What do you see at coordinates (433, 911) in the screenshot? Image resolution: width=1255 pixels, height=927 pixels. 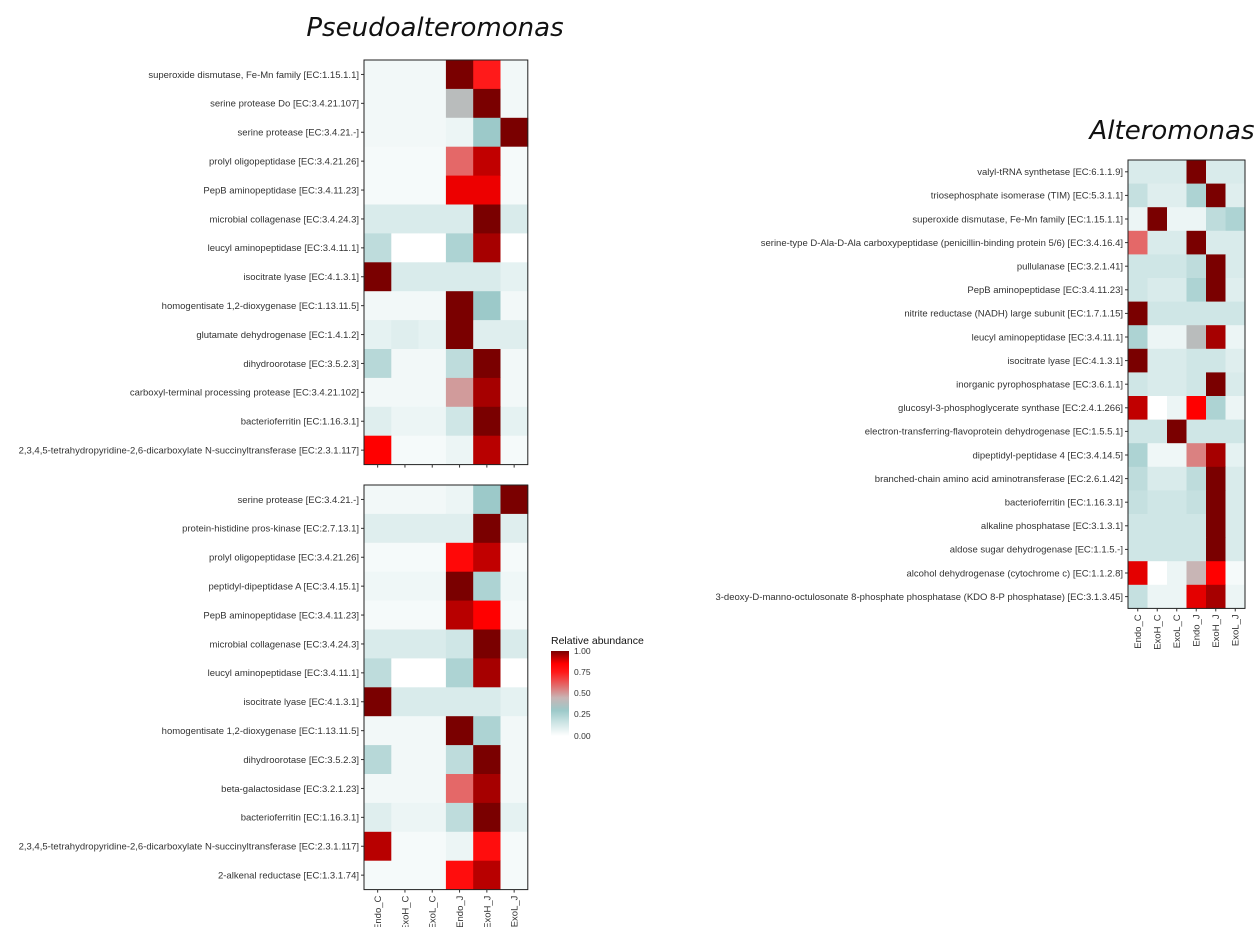 I see `column-label: ExoL_C` at bounding box center [433, 911].